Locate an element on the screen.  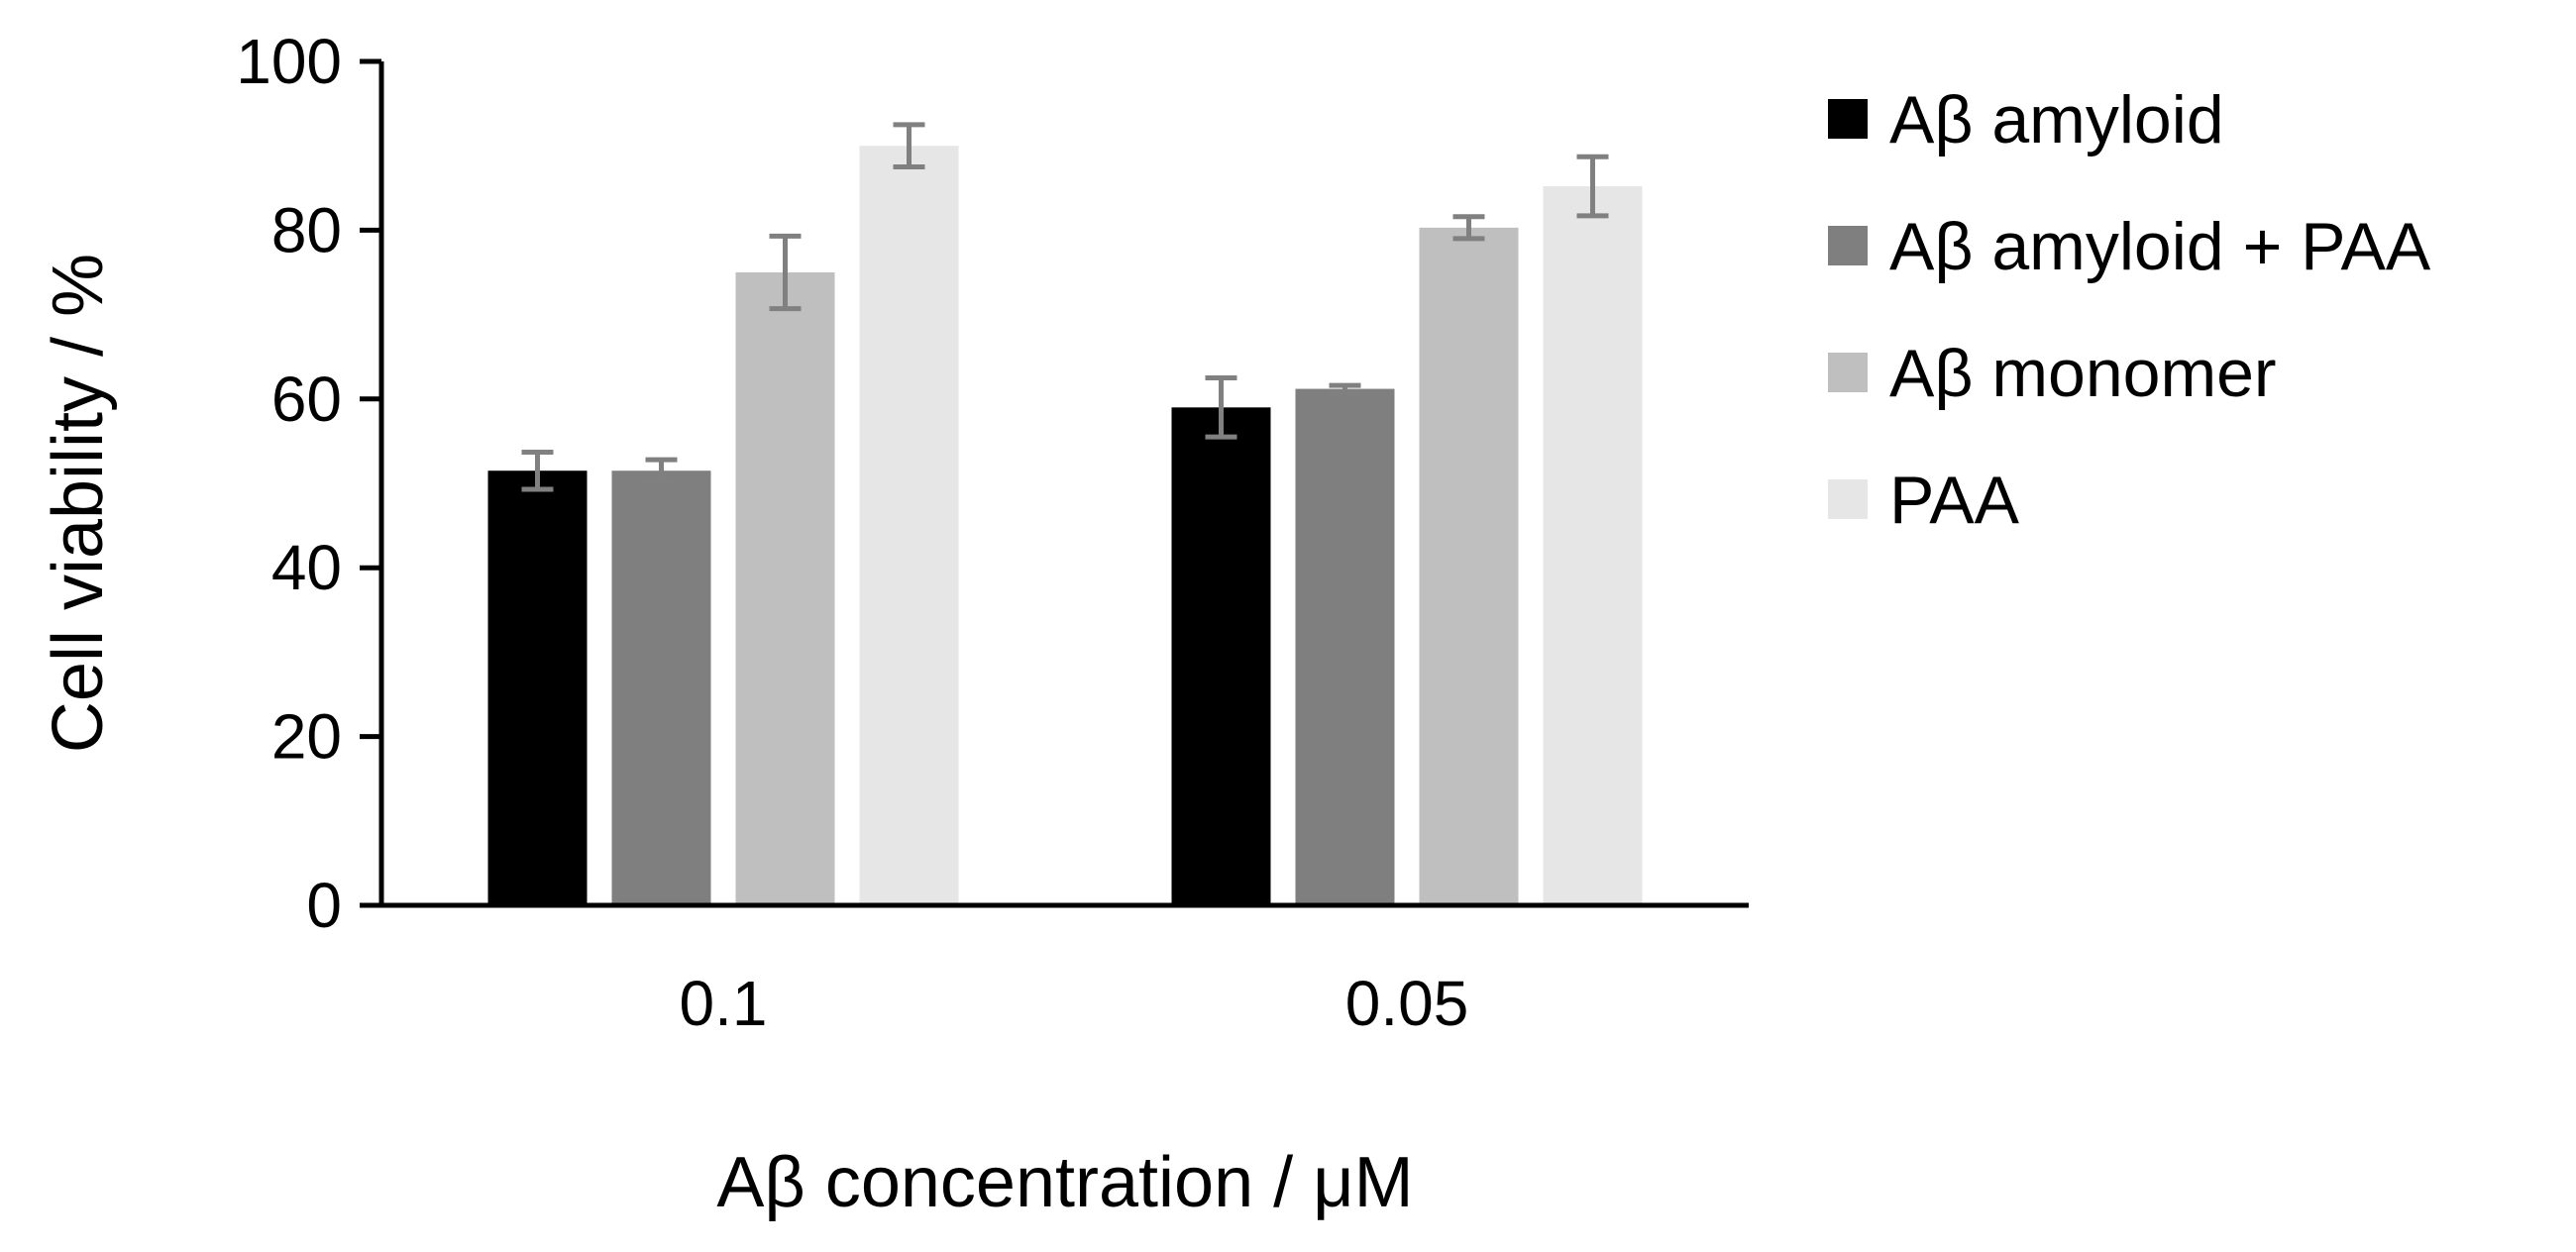
y-tick-label: 0 is located at coordinates (324, 905).